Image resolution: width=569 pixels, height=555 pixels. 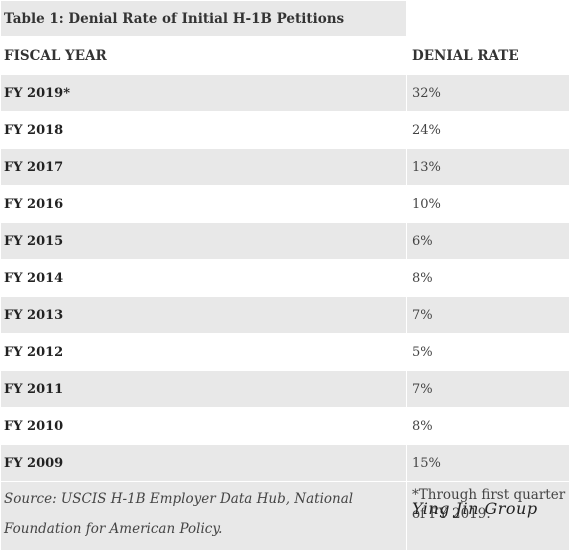 What do you see at coordinates (203, 389) in the screenshot?
I see `fiscal-year-cell: FY 2011` at bounding box center [203, 389].